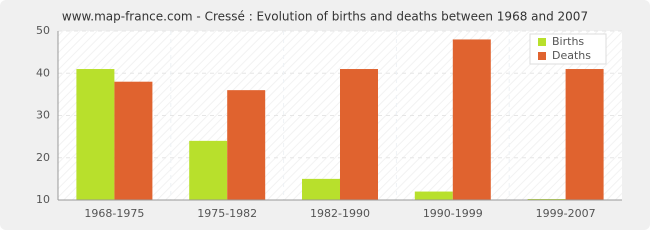  Describe the element at coordinates (453, 213) in the screenshot. I see `x-tick-label: 1990-1999` at that location.